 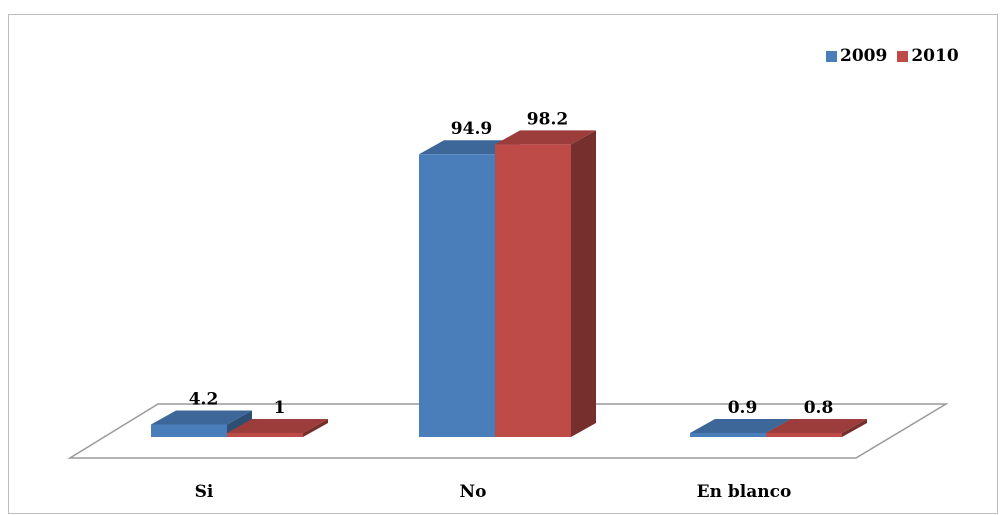 I want to click on bar-top-no-2009, so click(x=469, y=147).